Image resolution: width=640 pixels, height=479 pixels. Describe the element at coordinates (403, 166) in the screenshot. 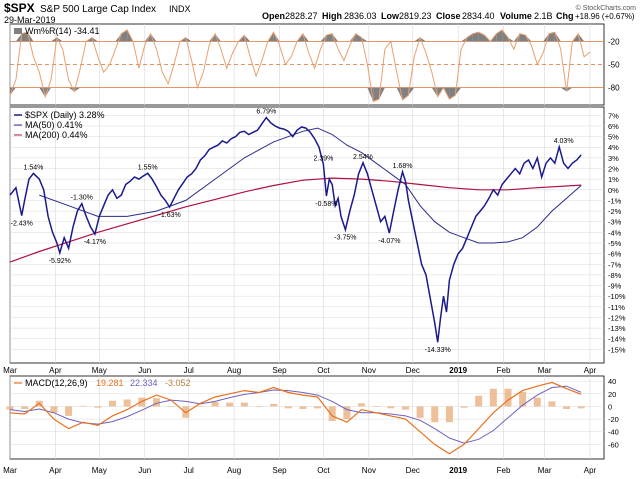

I see `price-annotation: 1.68%` at that location.